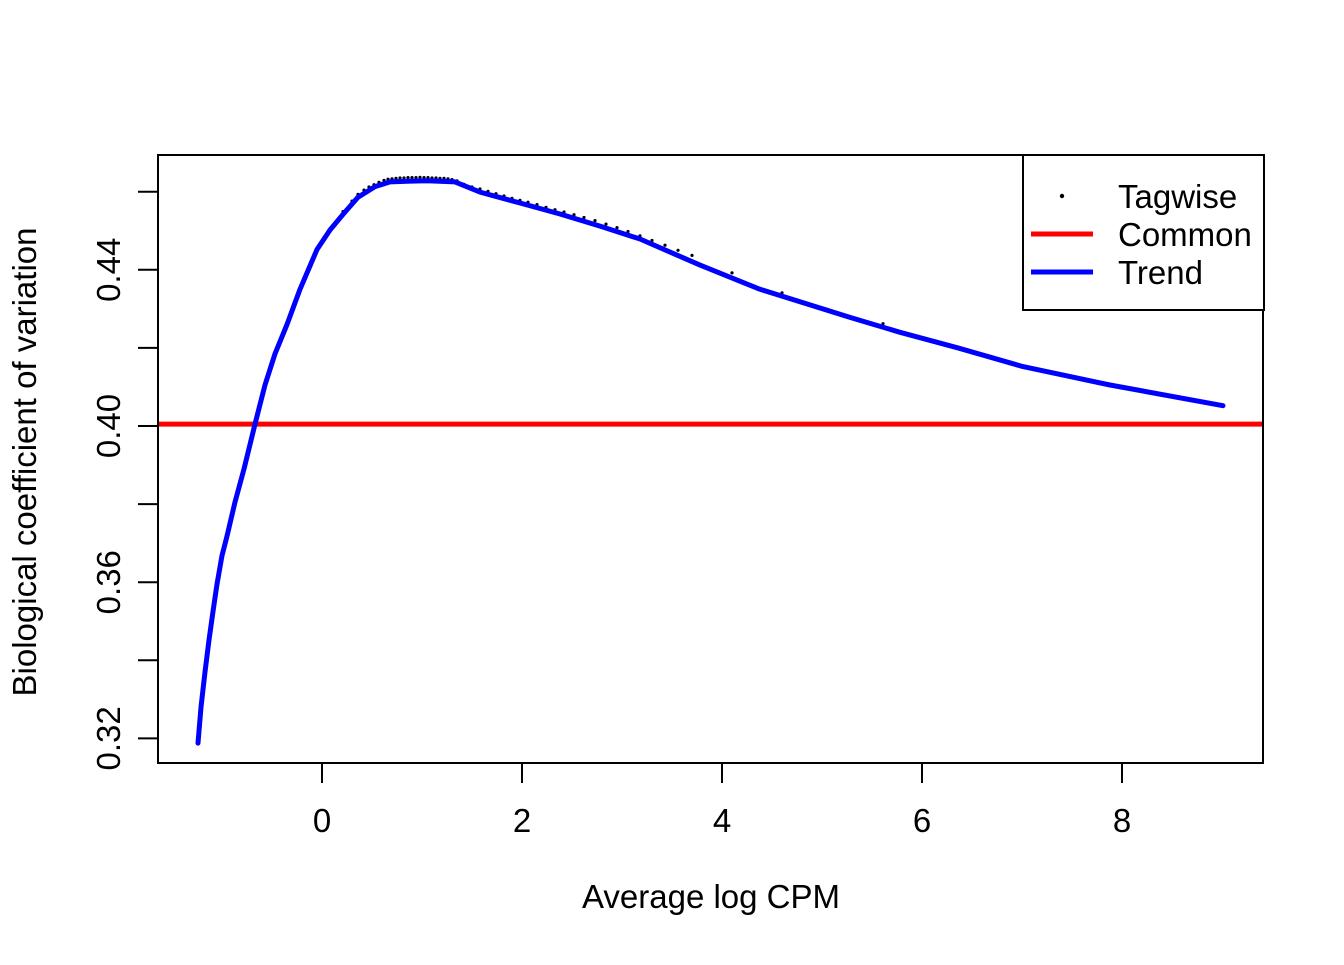  Describe the element at coordinates (1185, 234) in the screenshot. I see `legend-label-common: Common` at that location.